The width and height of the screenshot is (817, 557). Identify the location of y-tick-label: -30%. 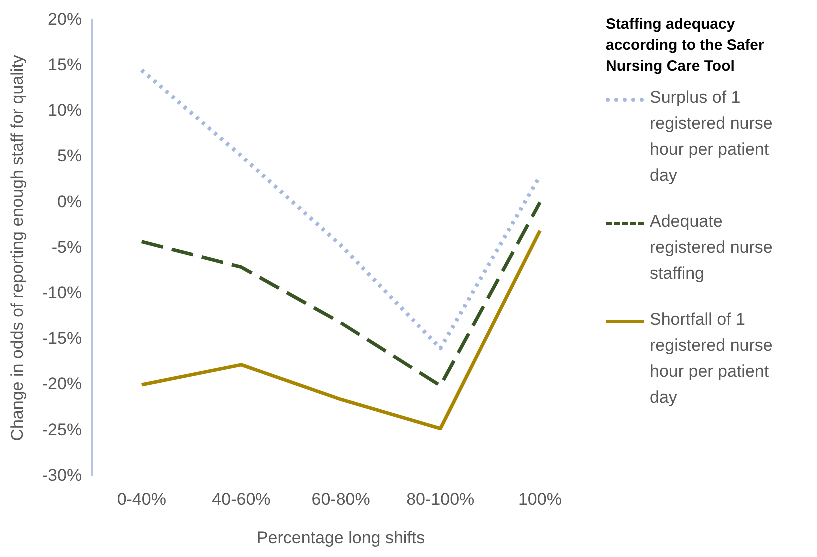
(62, 475).